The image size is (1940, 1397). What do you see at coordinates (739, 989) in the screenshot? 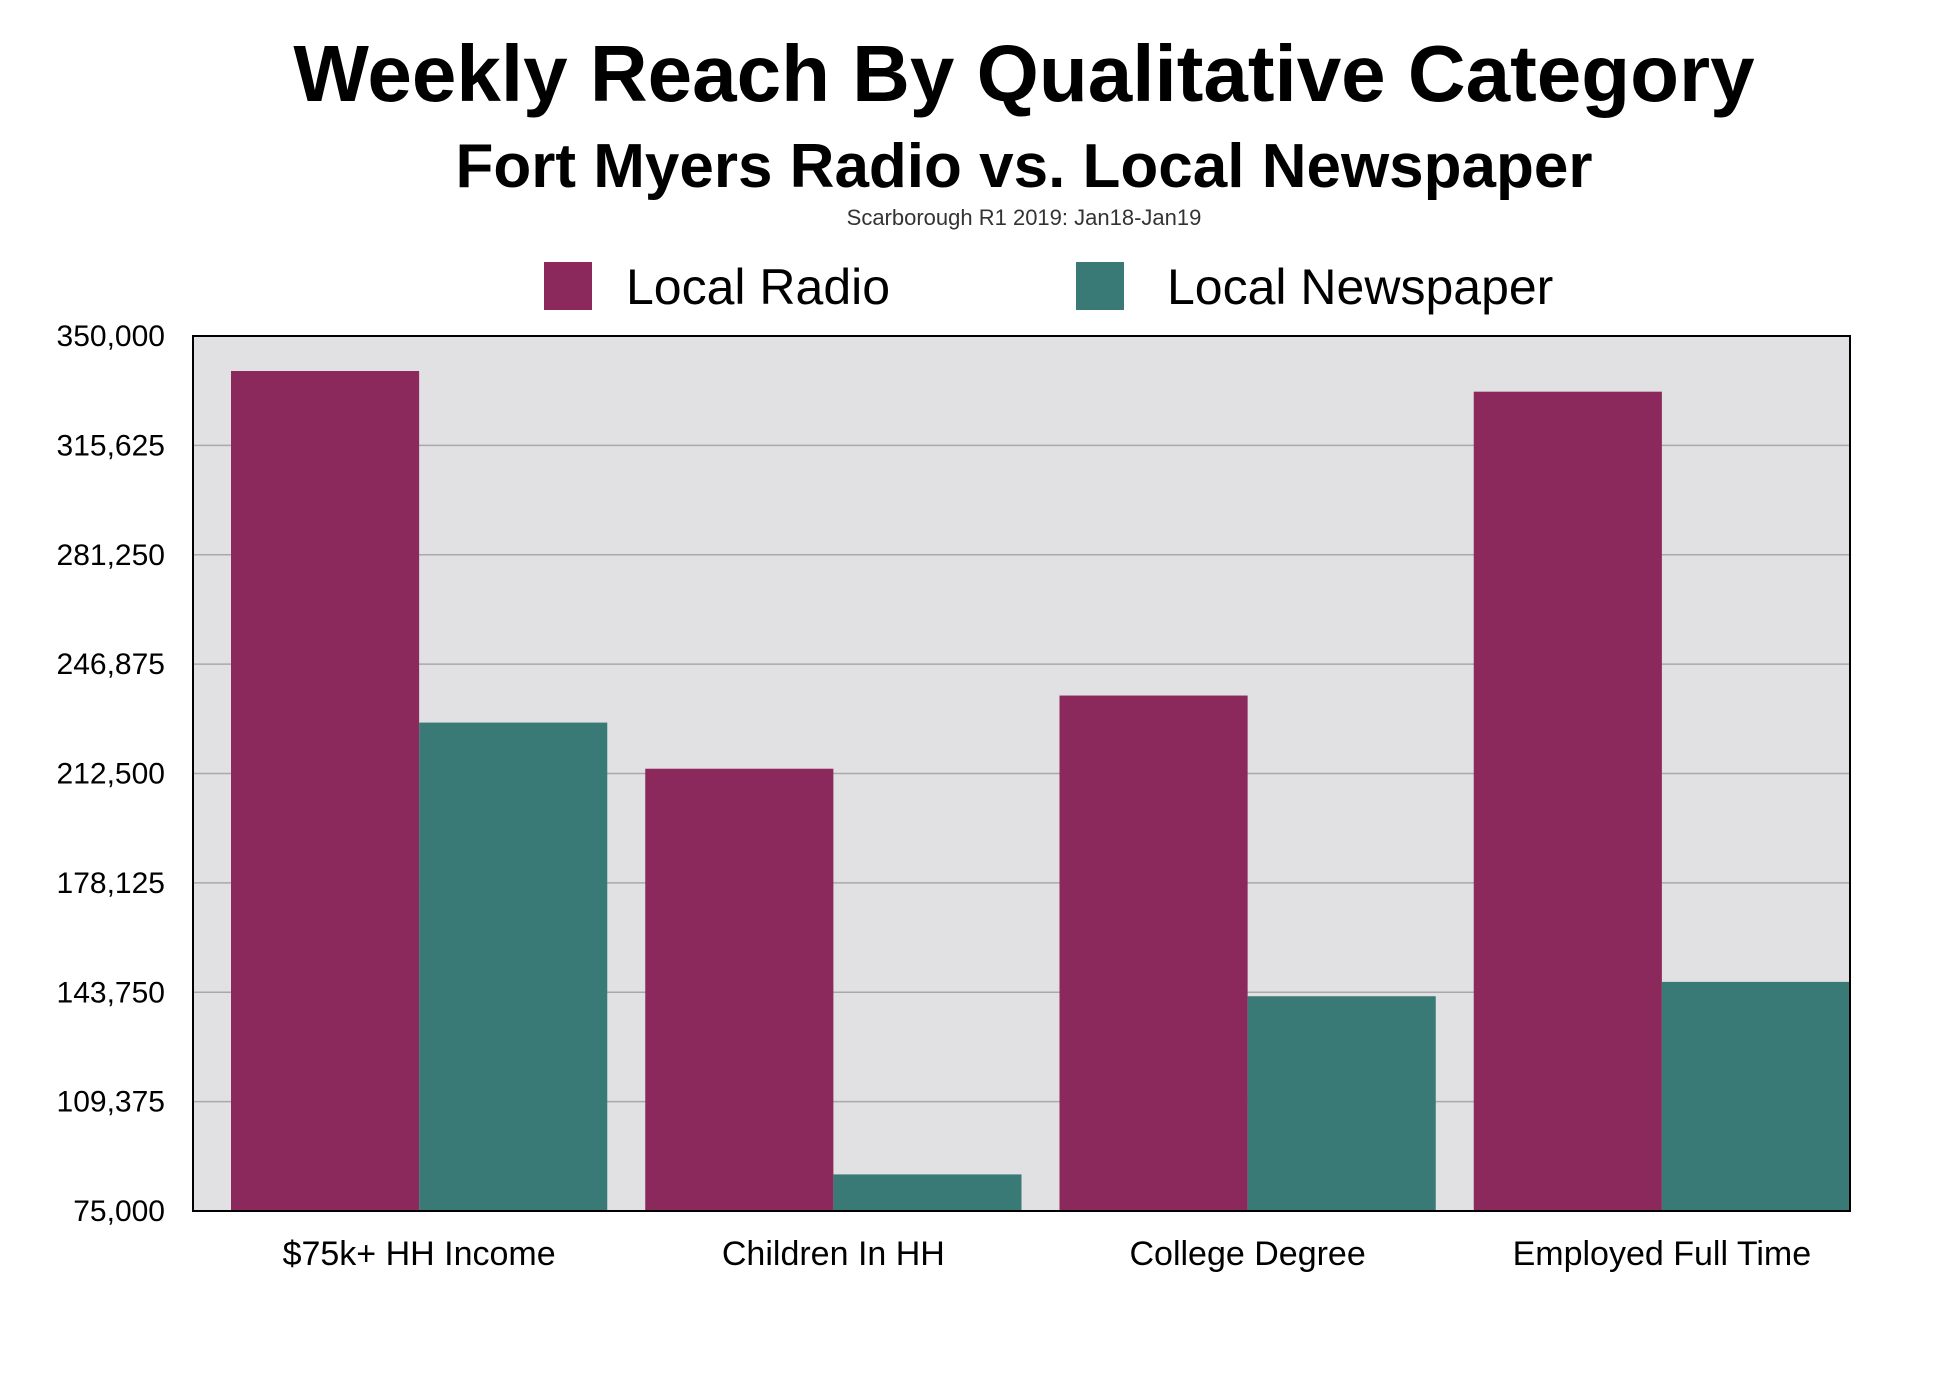
I see `bar-local-radio-children-in-hh` at bounding box center [739, 989].